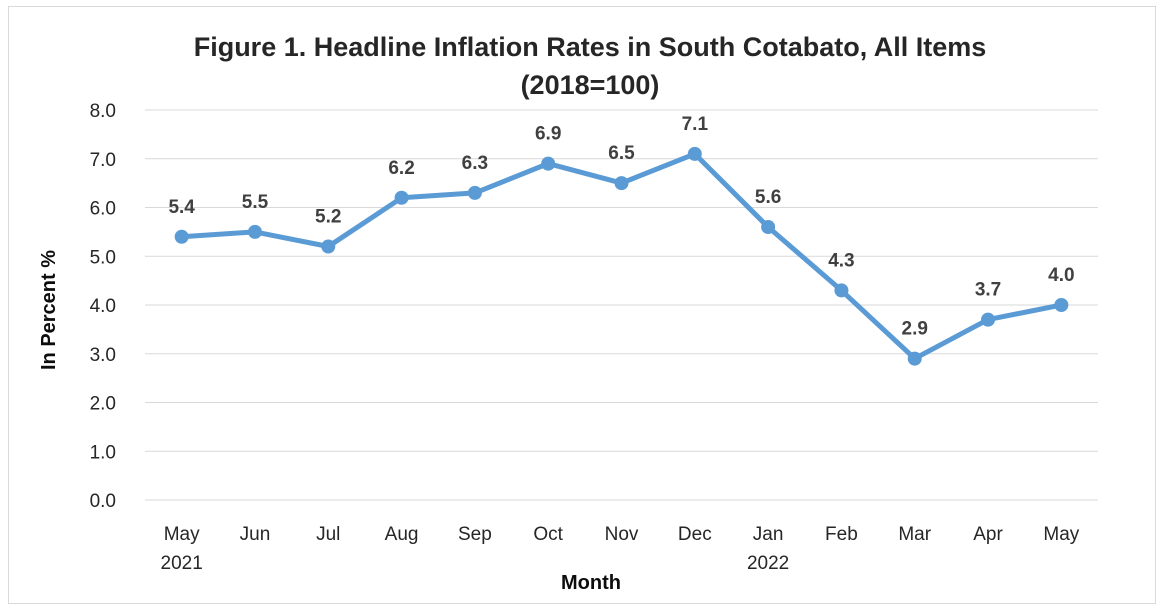 The width and height of the screenshot is (1161, 609). Describe the element at coordinates (103, 160) in the screenshot. I see `y-tick-label: 7.0` at that location.